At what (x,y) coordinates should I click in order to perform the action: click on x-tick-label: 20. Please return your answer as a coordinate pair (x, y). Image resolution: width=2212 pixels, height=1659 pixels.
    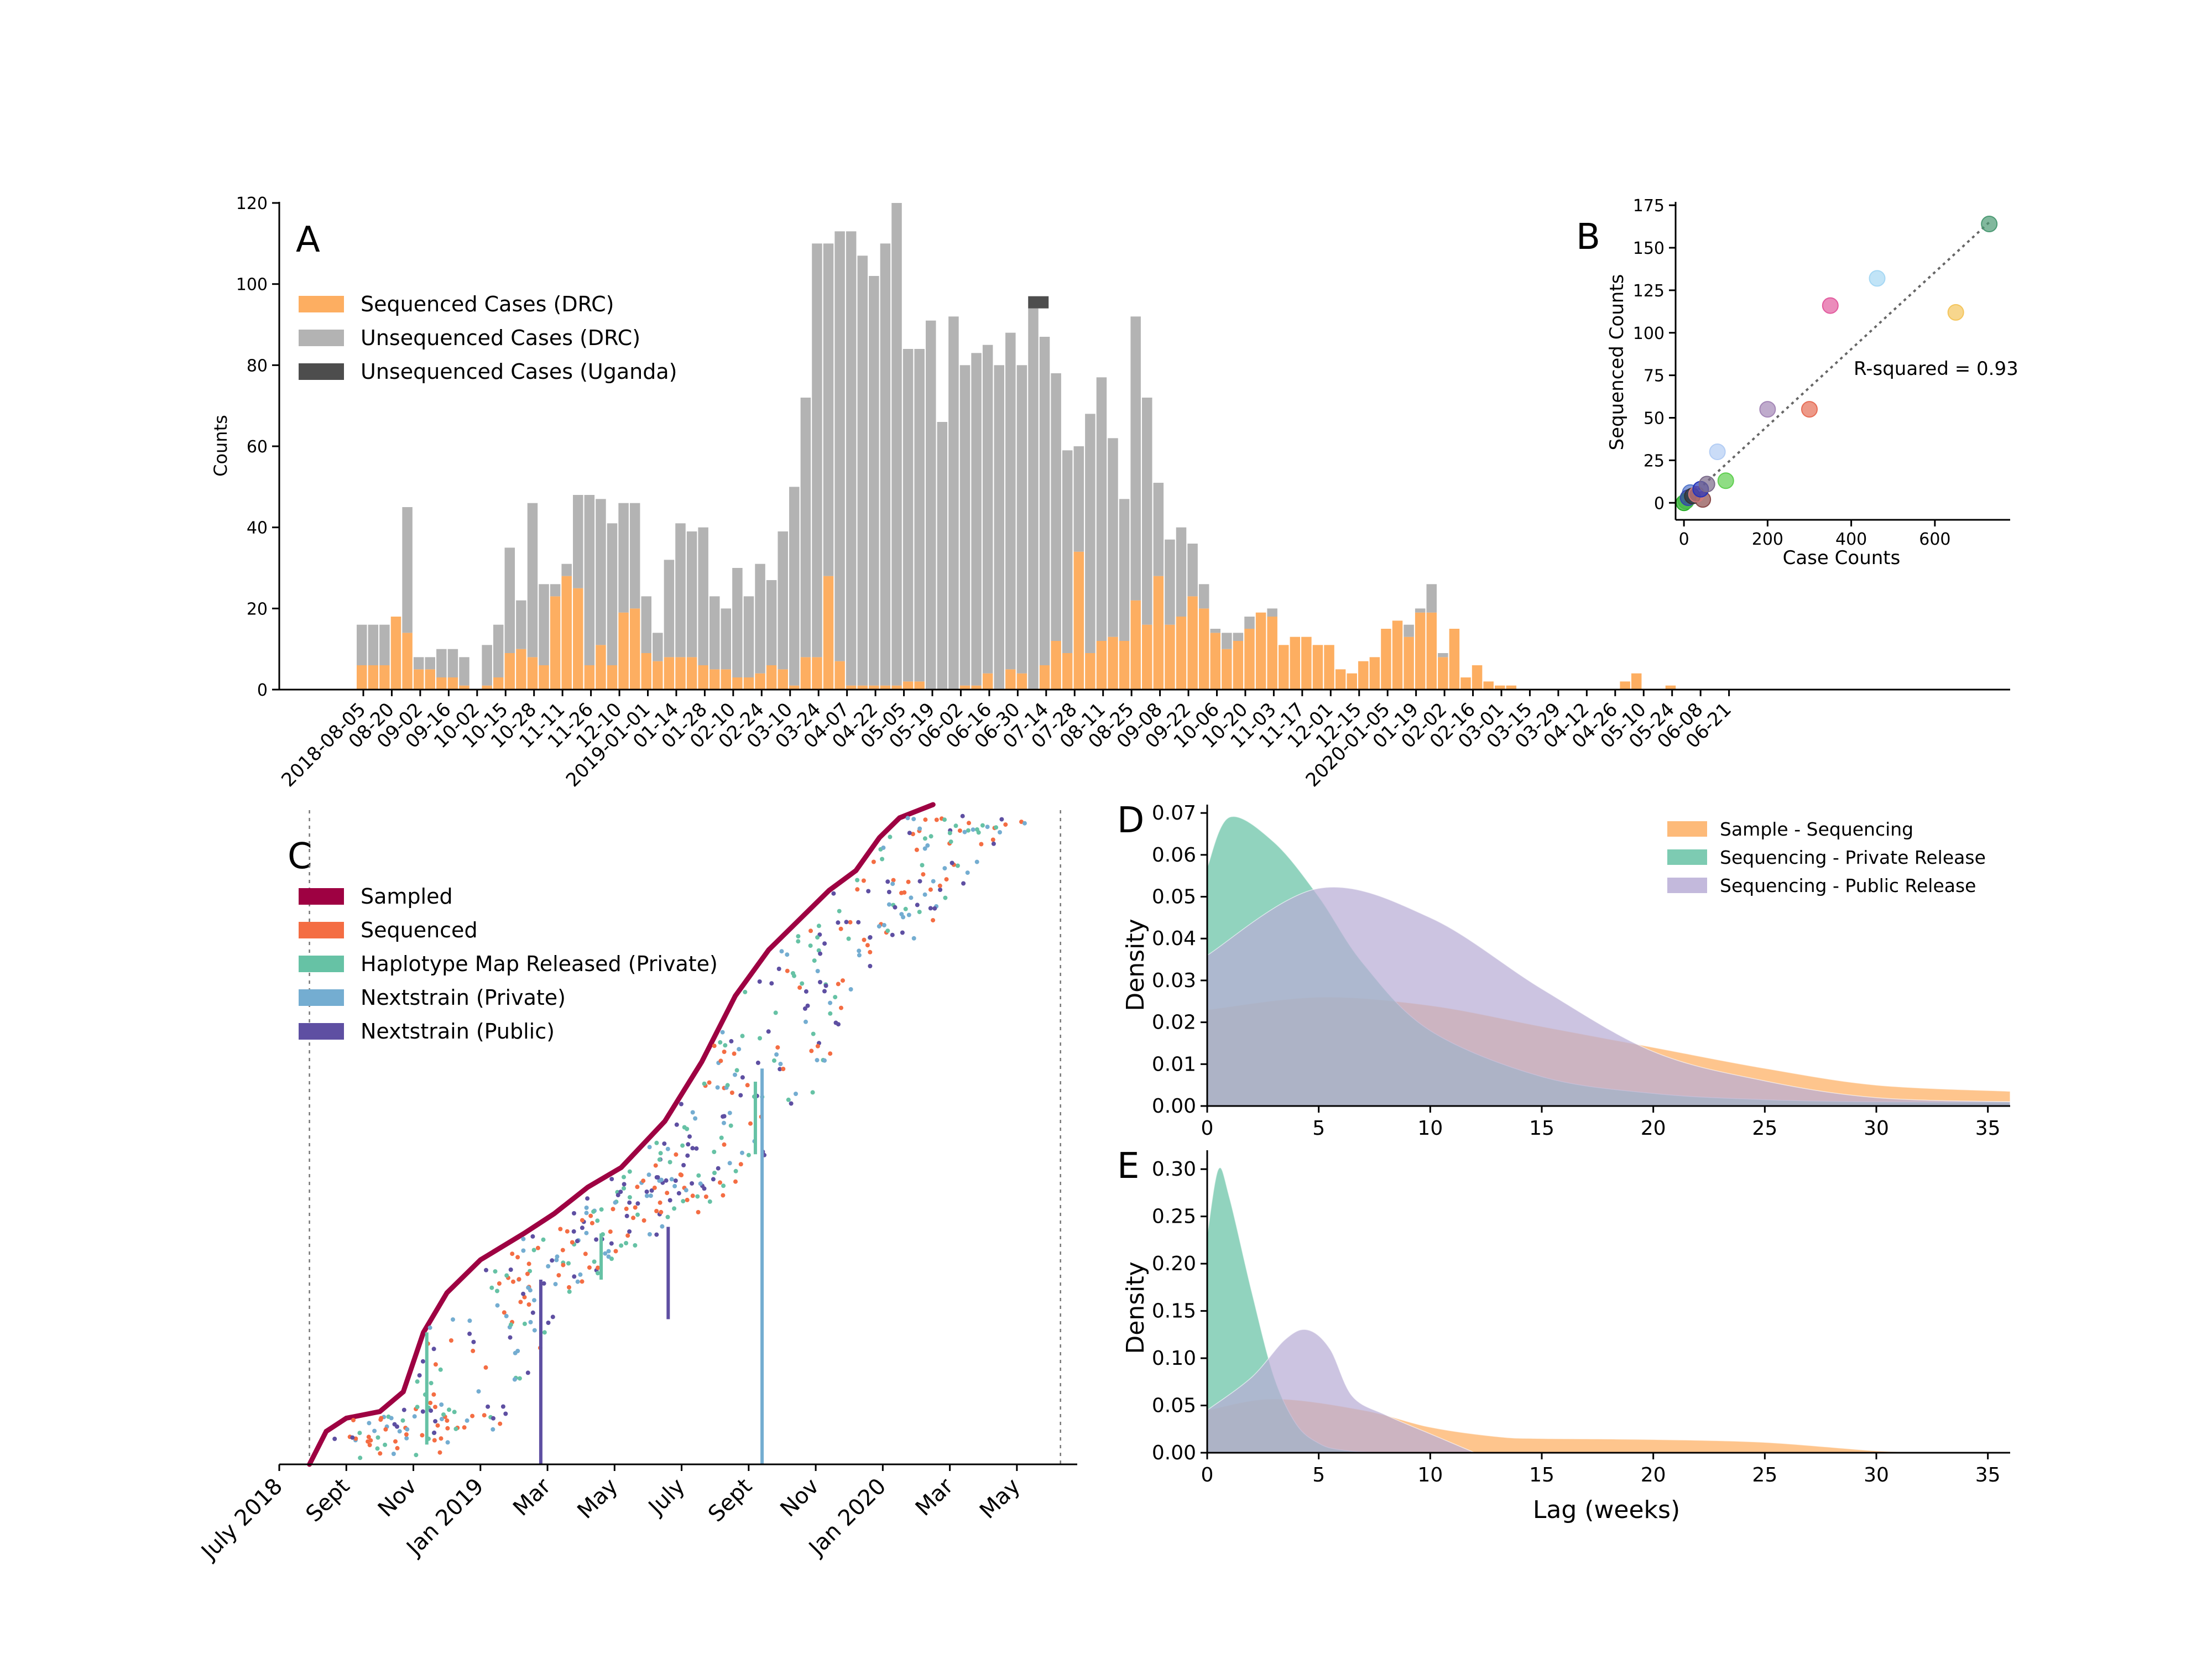
    Looking at the image, I should click on (1653, 1129).